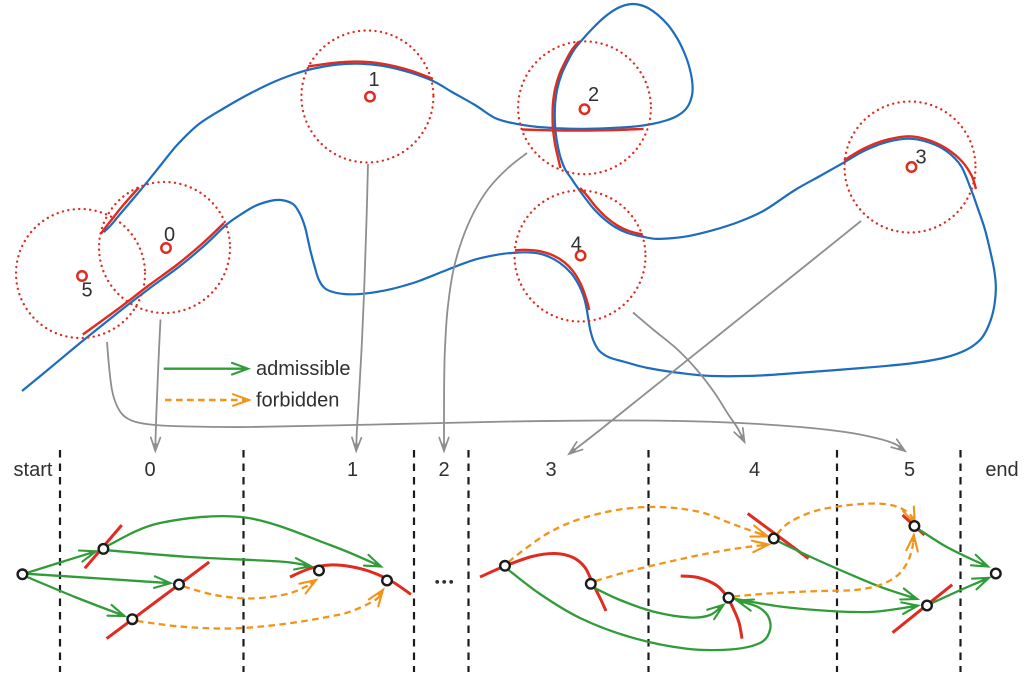 The image size is (1024, 682). I want to click on svg-text: admissible, so click(303, 369).